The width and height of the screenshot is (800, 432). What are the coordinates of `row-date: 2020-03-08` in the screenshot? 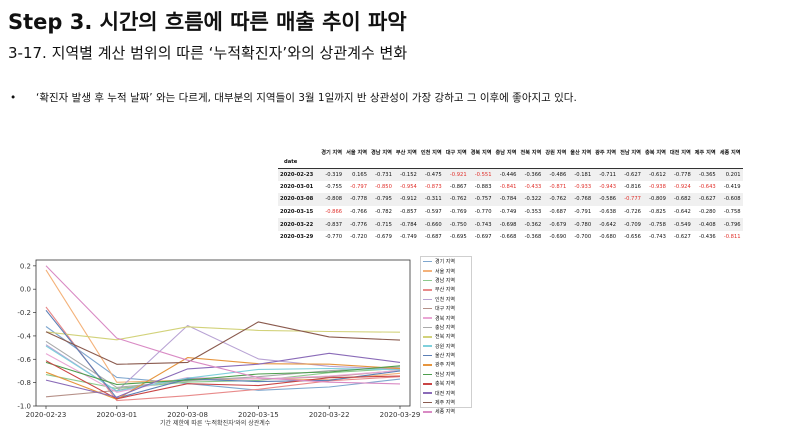 It's located at (297, 199).